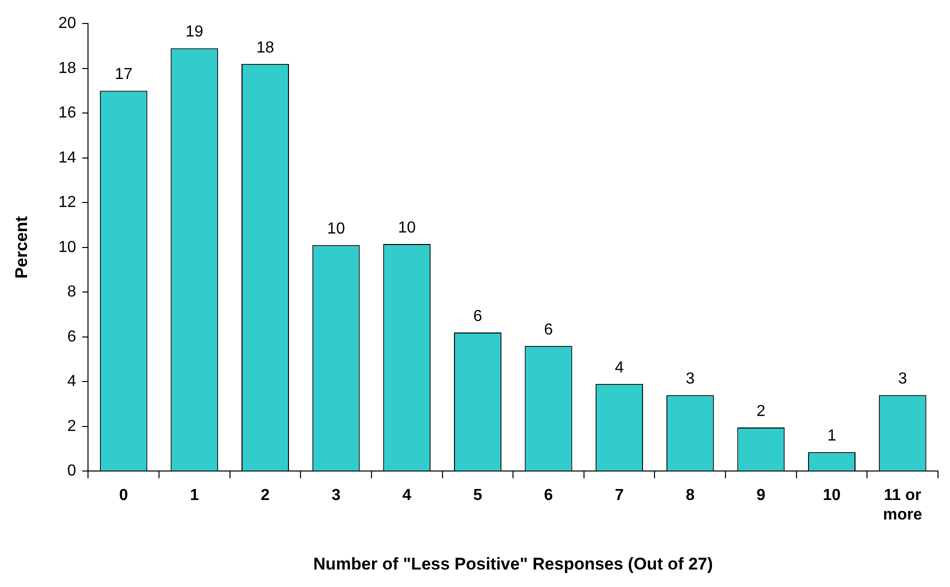 The image size is (950, 587). I want to click on y-tick-label: 2, so click(71, 426).